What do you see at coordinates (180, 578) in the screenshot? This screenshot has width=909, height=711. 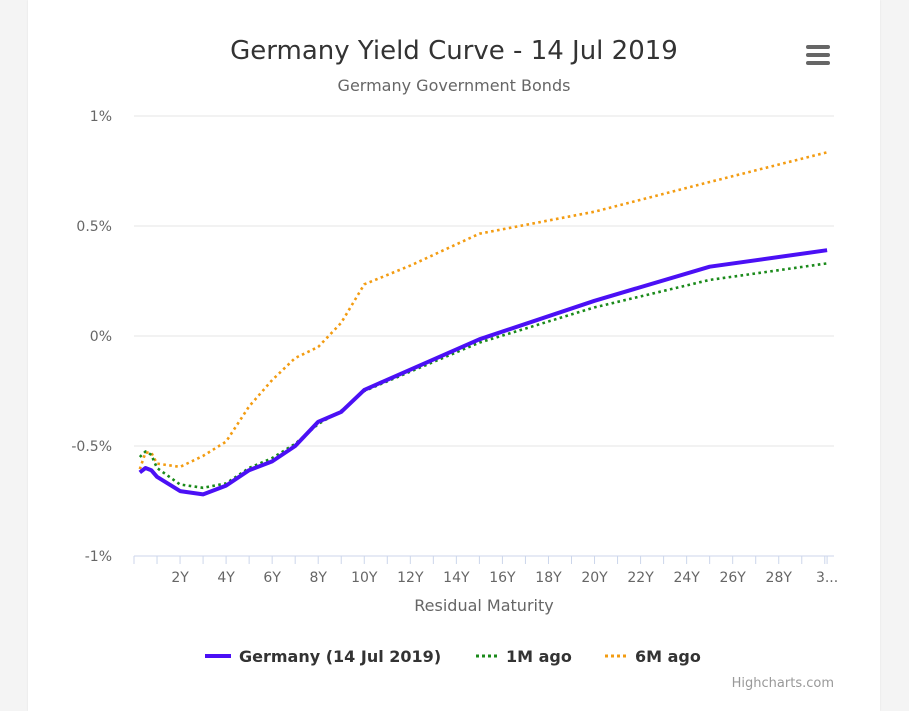 I see `x-tick-label: 2Y` at bounding box center [180, 578].